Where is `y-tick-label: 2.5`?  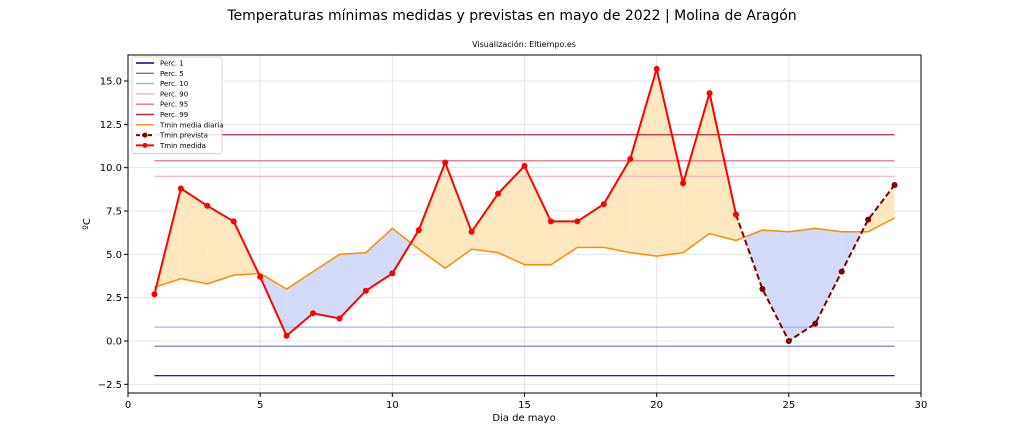 y-tick-label: 2.5 is located at coordinates (114, 298).